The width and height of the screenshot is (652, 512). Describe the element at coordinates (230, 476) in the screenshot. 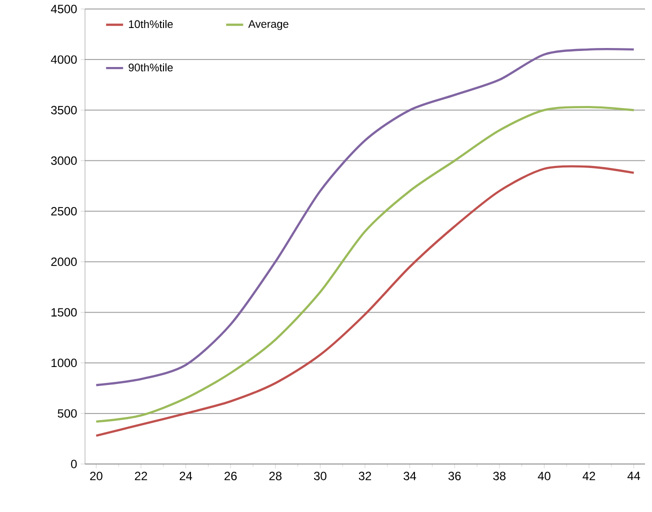

I see `x-tick-label: 26` at that location.